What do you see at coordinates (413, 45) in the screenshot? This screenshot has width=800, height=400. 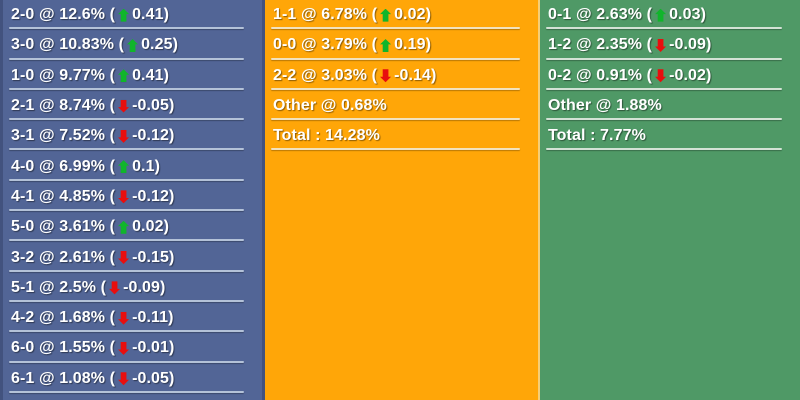 I see `change-value-text: 0.19)` at bounding box center [413, 45].